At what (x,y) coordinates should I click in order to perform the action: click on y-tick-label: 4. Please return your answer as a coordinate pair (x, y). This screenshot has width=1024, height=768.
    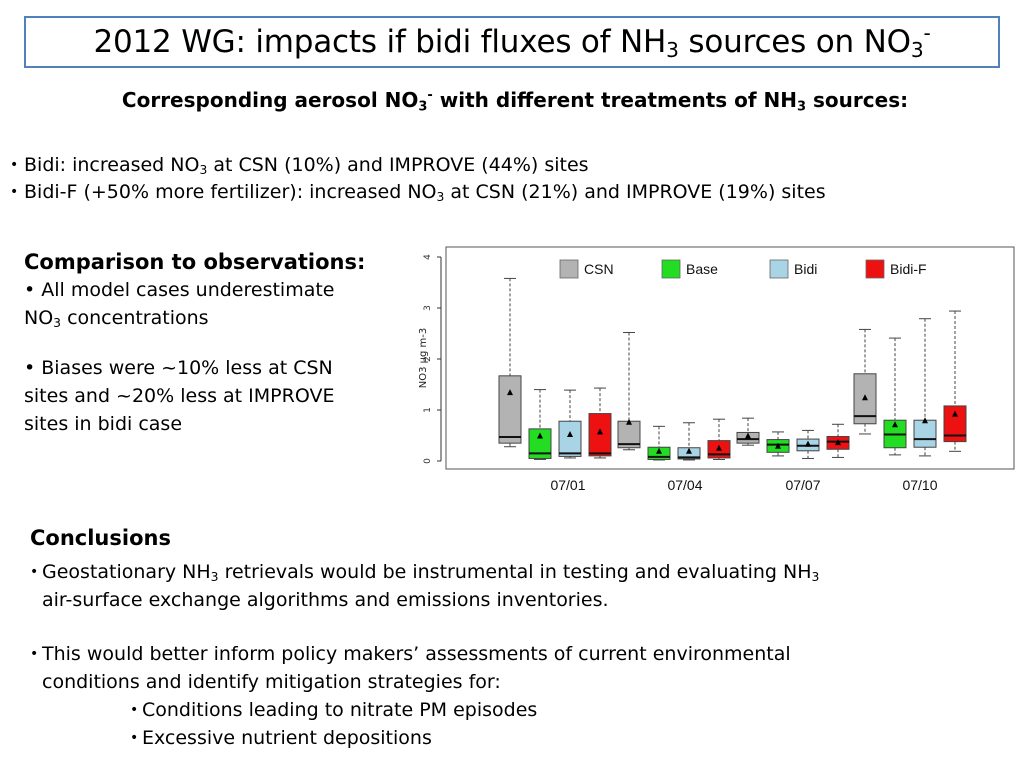
    Looking at the image, I should click on (428, 257).